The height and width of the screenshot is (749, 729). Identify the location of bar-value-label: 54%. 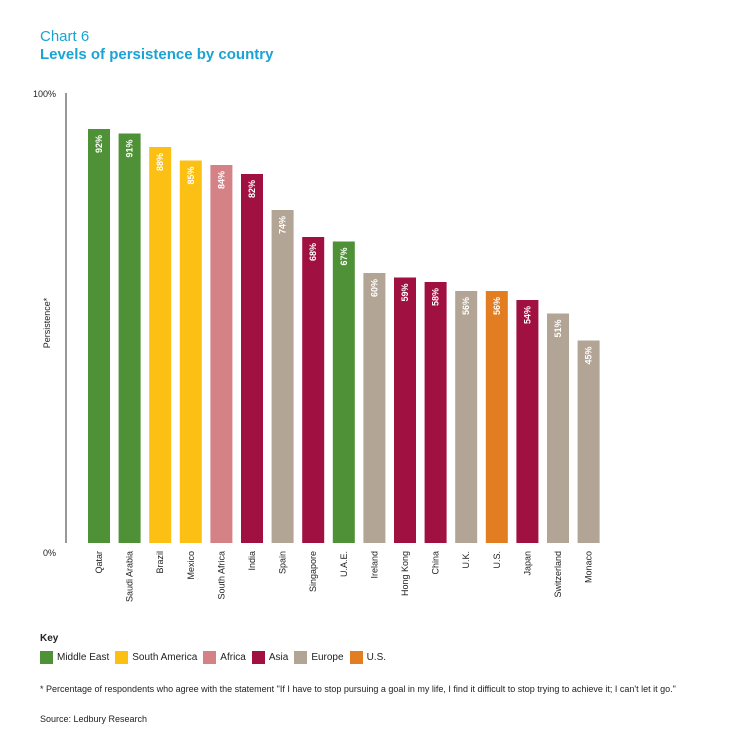
(527, 315).